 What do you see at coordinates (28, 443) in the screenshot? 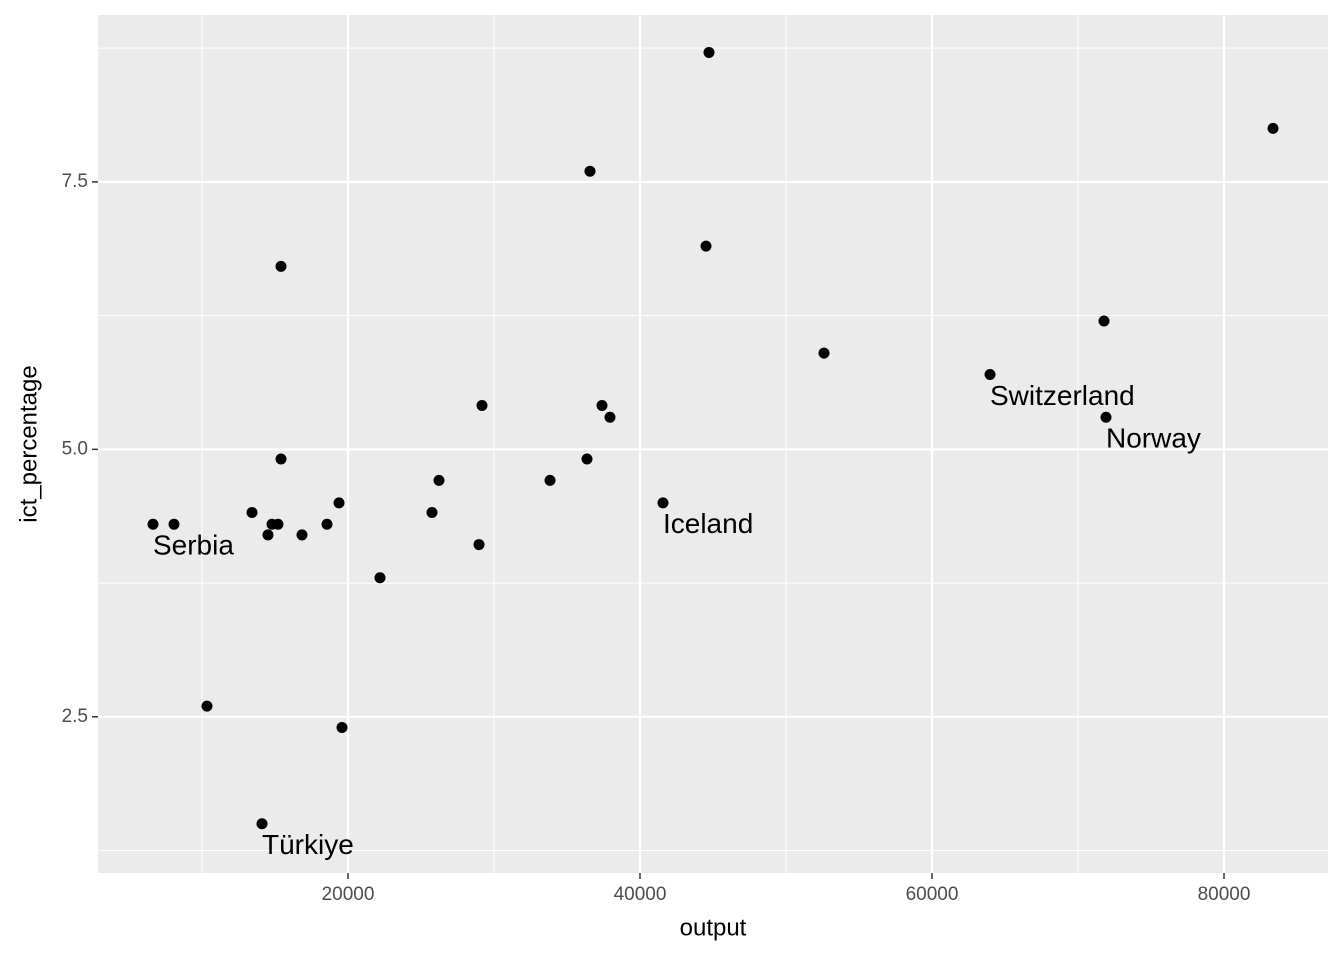
I see `y-axis-title: ict_percentage` at bounding box center [28, 443].